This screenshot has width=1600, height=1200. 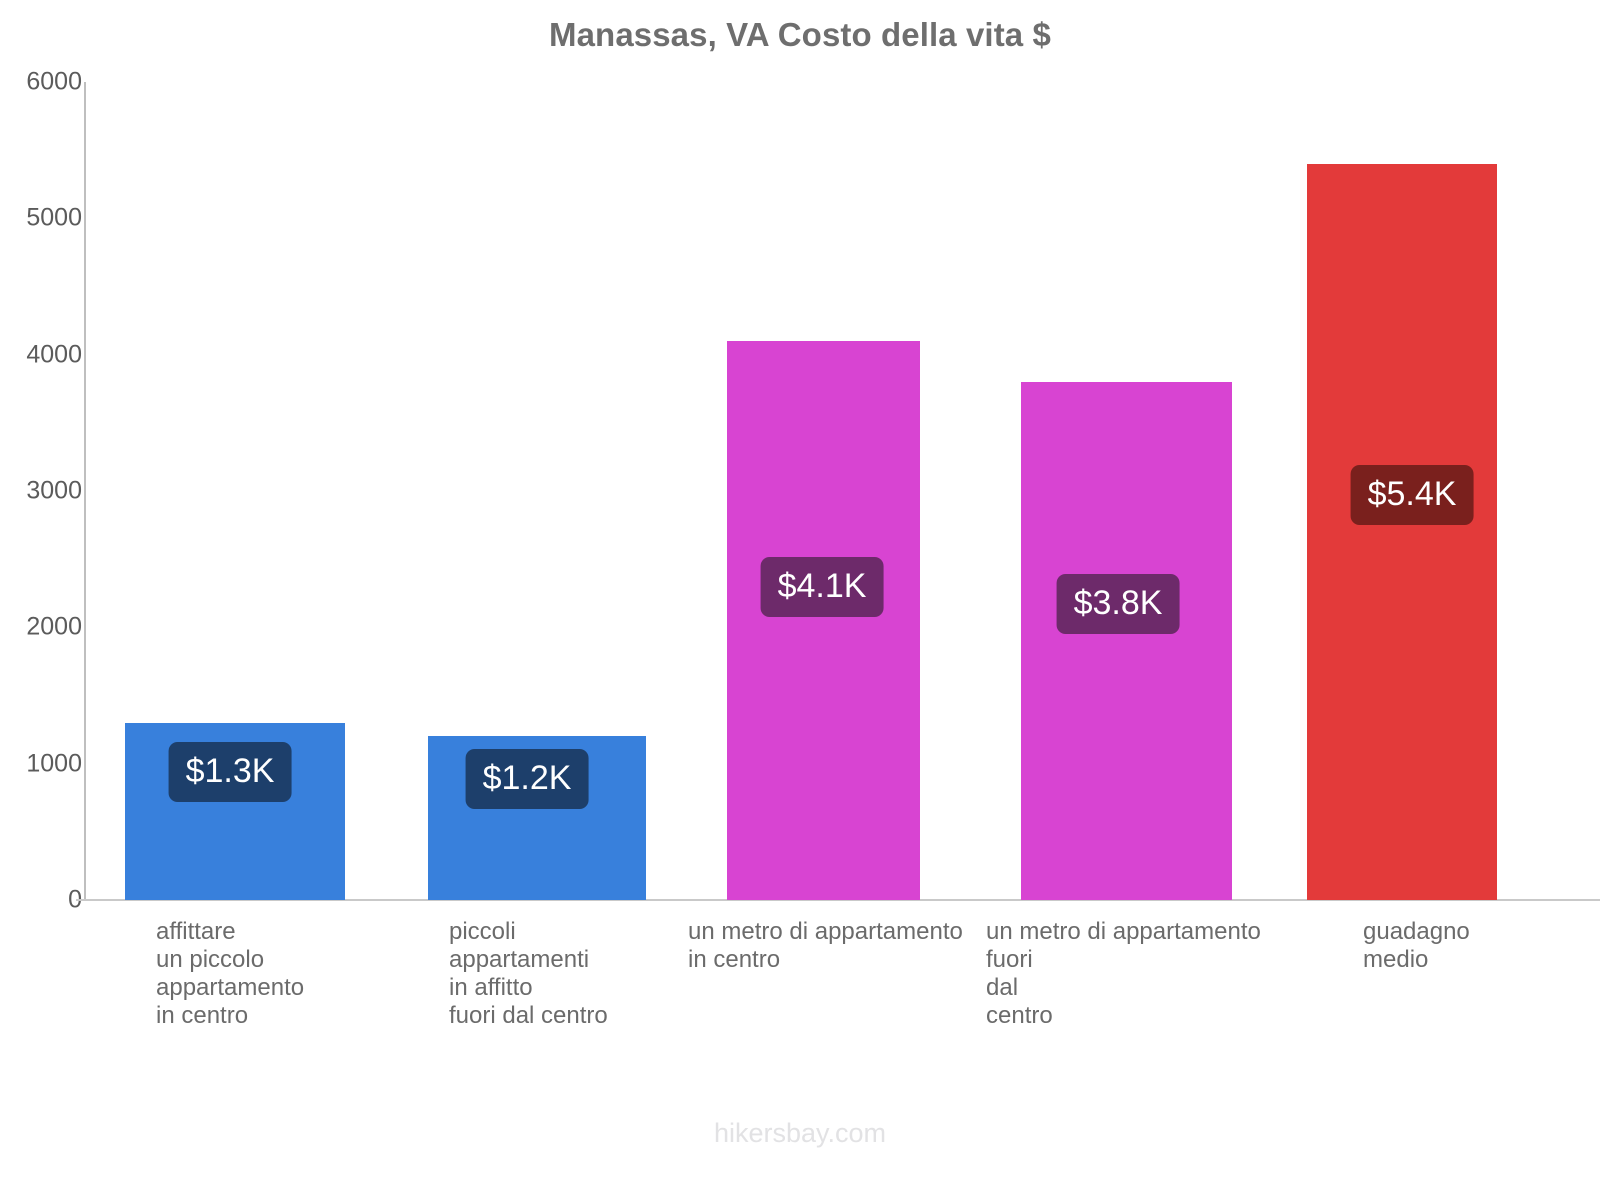 What do you see at coordinates (527, 779) in the screenshot?
I see `value-badge-piccoli-appartamenti-in-affitto-fuori-dal-centro: $1.2K` at bounding box center [527, 779].